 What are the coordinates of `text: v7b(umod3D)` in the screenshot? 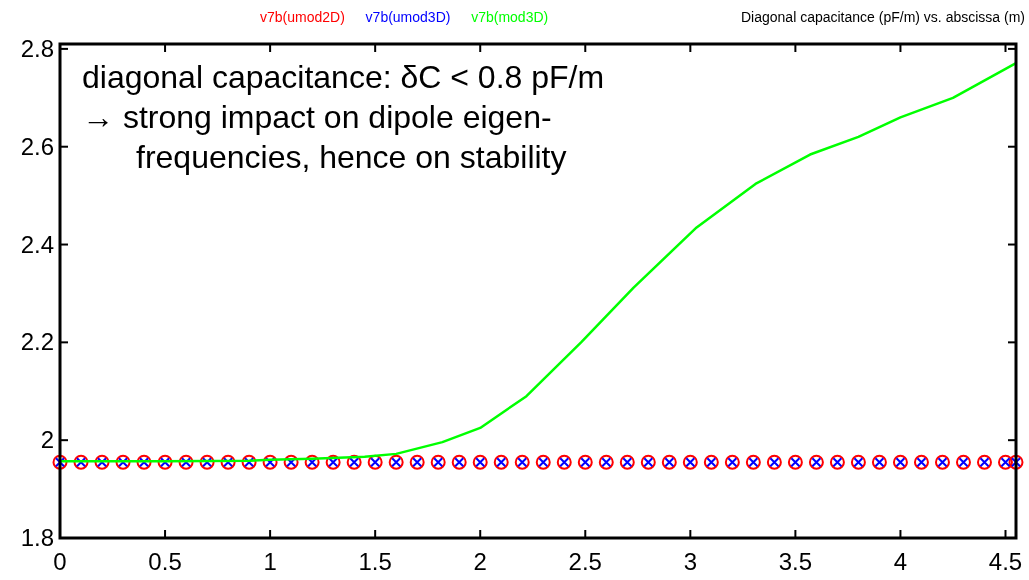 It's located at (408, 17).